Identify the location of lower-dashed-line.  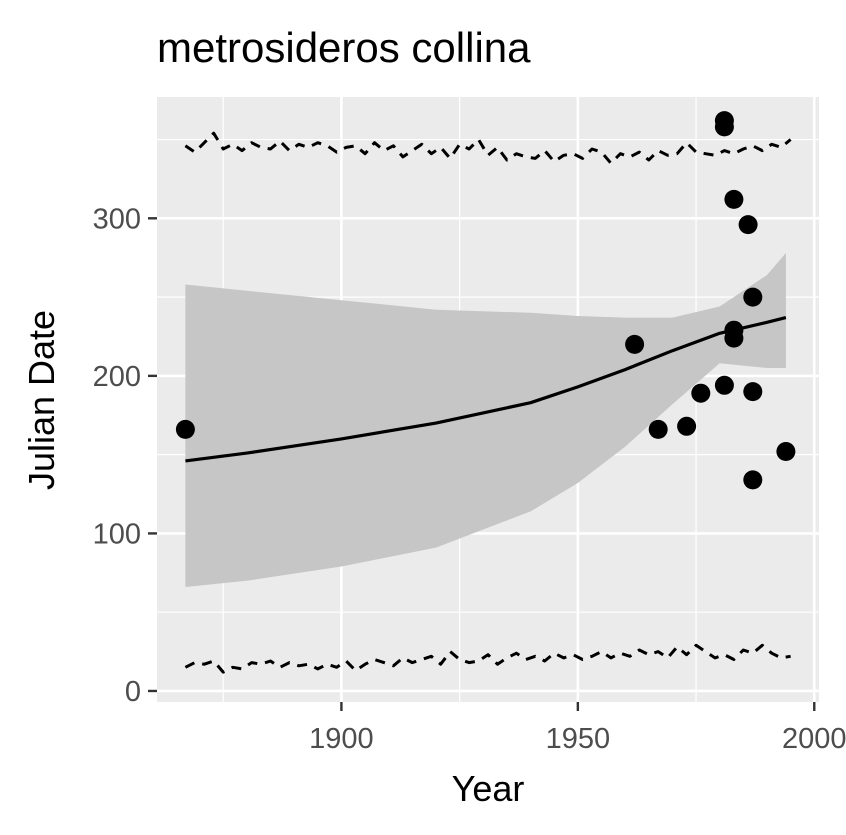
(487, 658).